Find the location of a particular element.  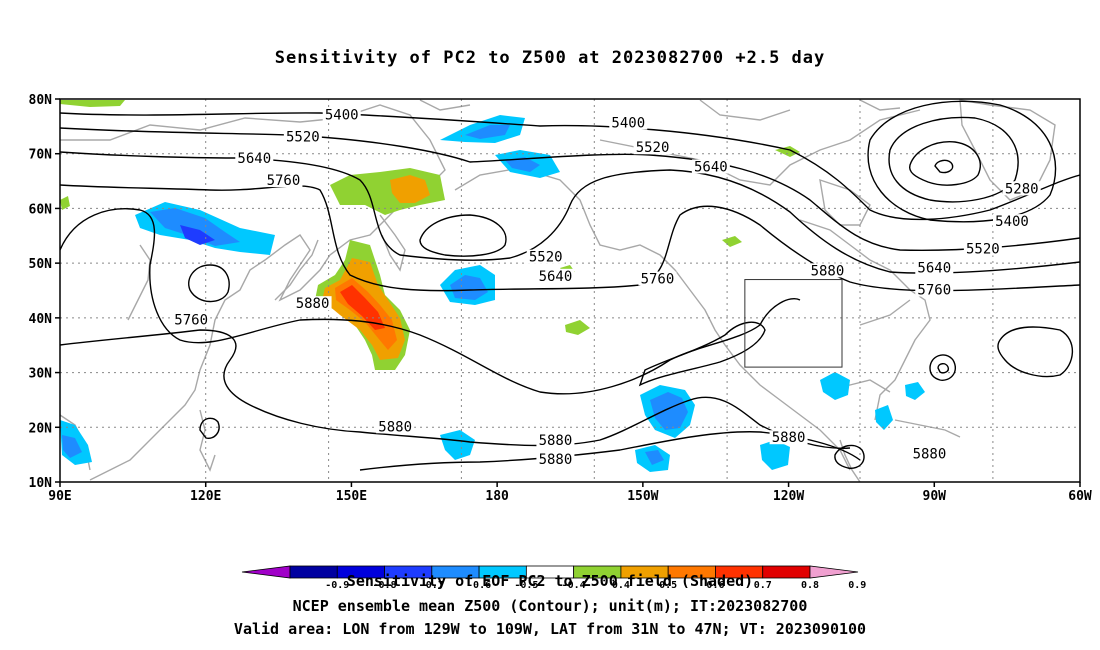

colorbar-high-extend is located at coordinates (834, 572).